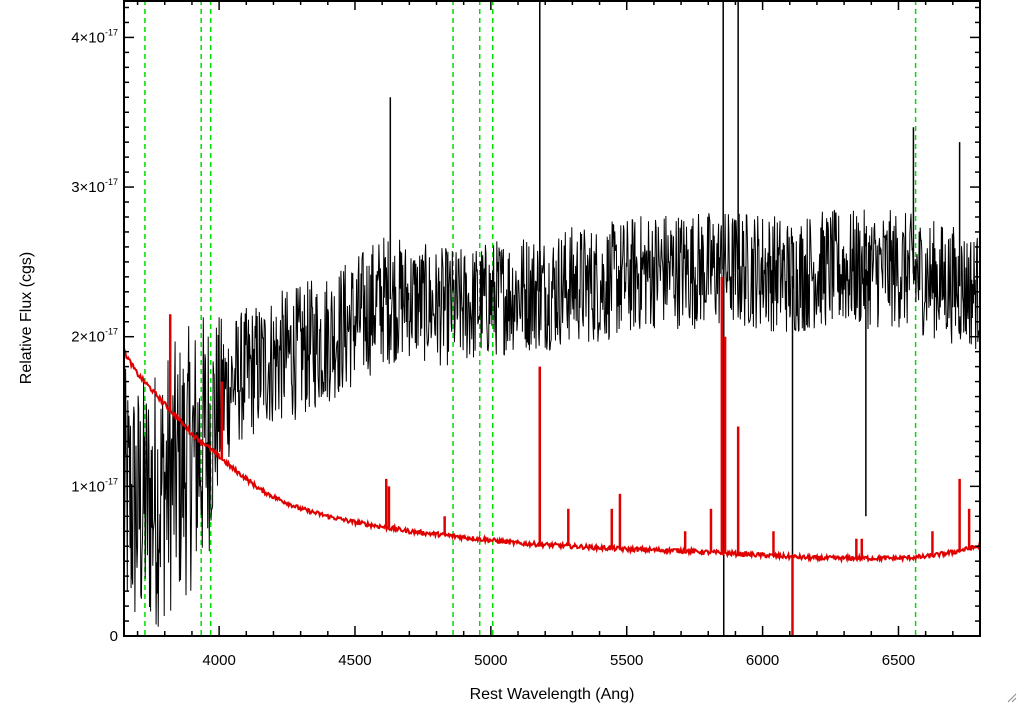  What do you see at coordinates (1012, 698) in the screenshot?
I see `resize-grip-icon` at bounding box center [1012, 698].